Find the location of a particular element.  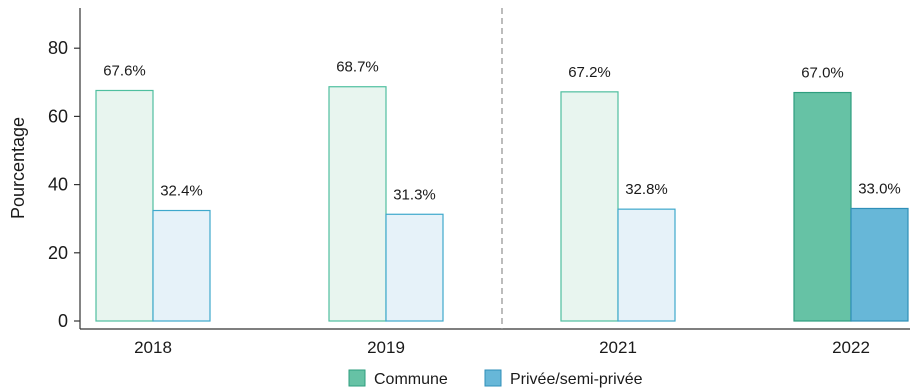

x-tick-label-2019: 2019 is located at coordinates (386, 347).